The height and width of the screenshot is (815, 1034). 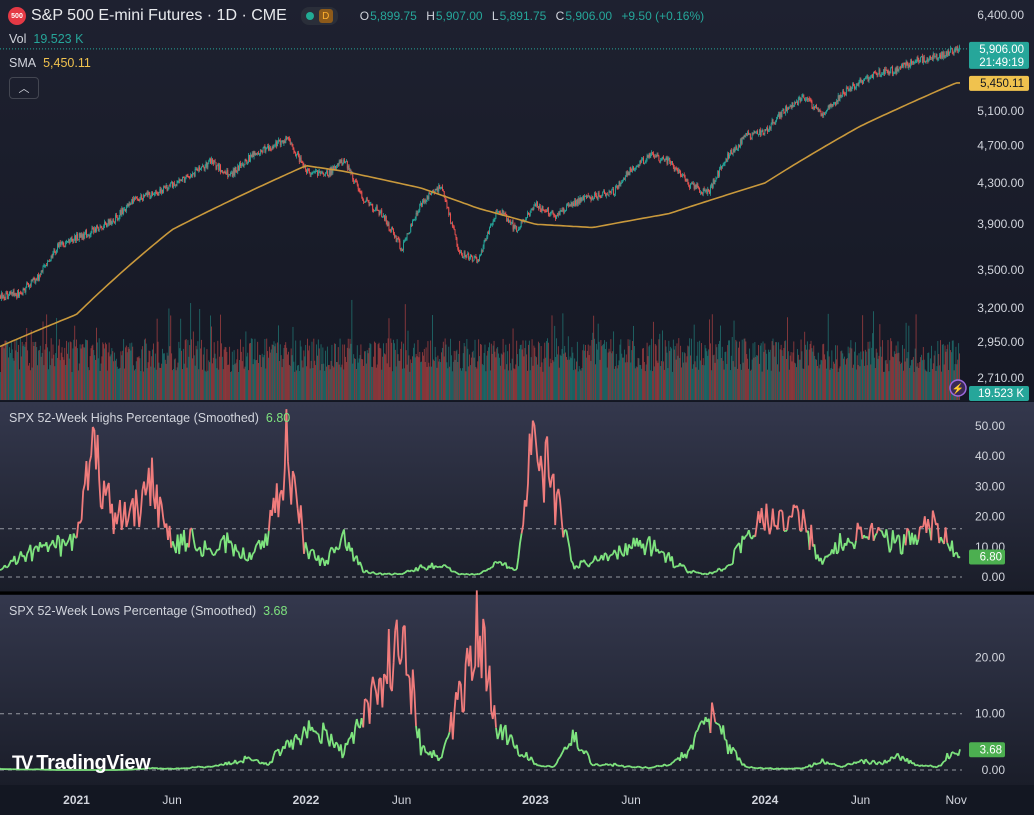 I want to click on volume-legend: Vol 19.523 K, so click(x=46, y=39).